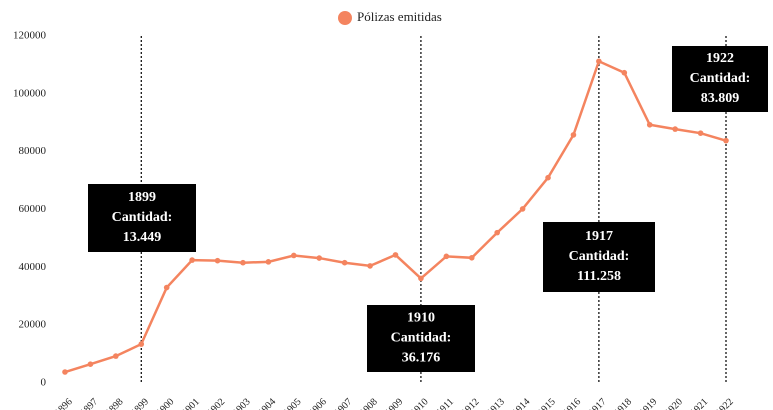 This screenshot has height=410, width=773. I want to click on x-tick-label: 1907, so click(343, 403).